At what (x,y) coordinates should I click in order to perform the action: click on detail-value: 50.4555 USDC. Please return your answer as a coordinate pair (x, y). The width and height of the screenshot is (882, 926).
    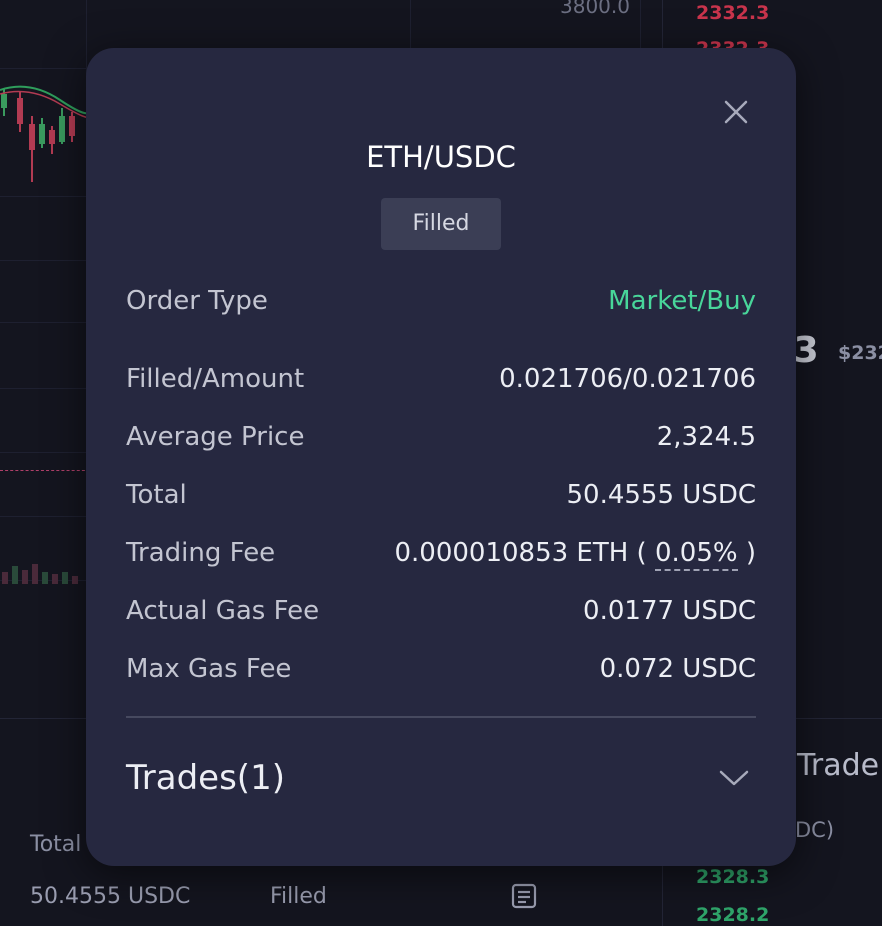
    Looking at the image, I should click on (661, 495).